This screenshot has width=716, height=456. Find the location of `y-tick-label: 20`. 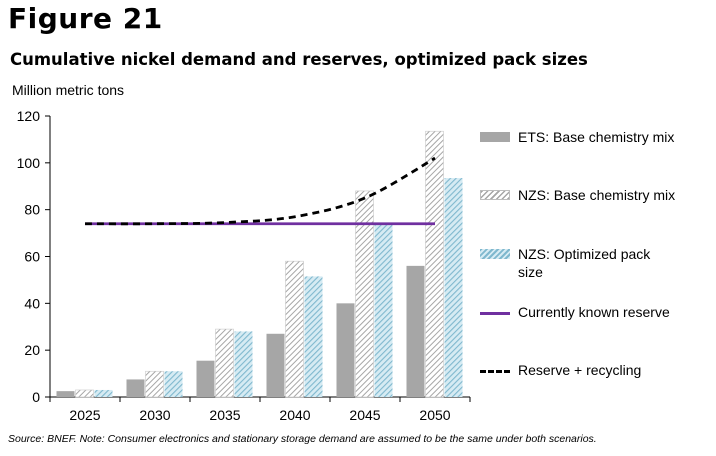

y-tick-label: 20 is located at coordinates (32, 350).